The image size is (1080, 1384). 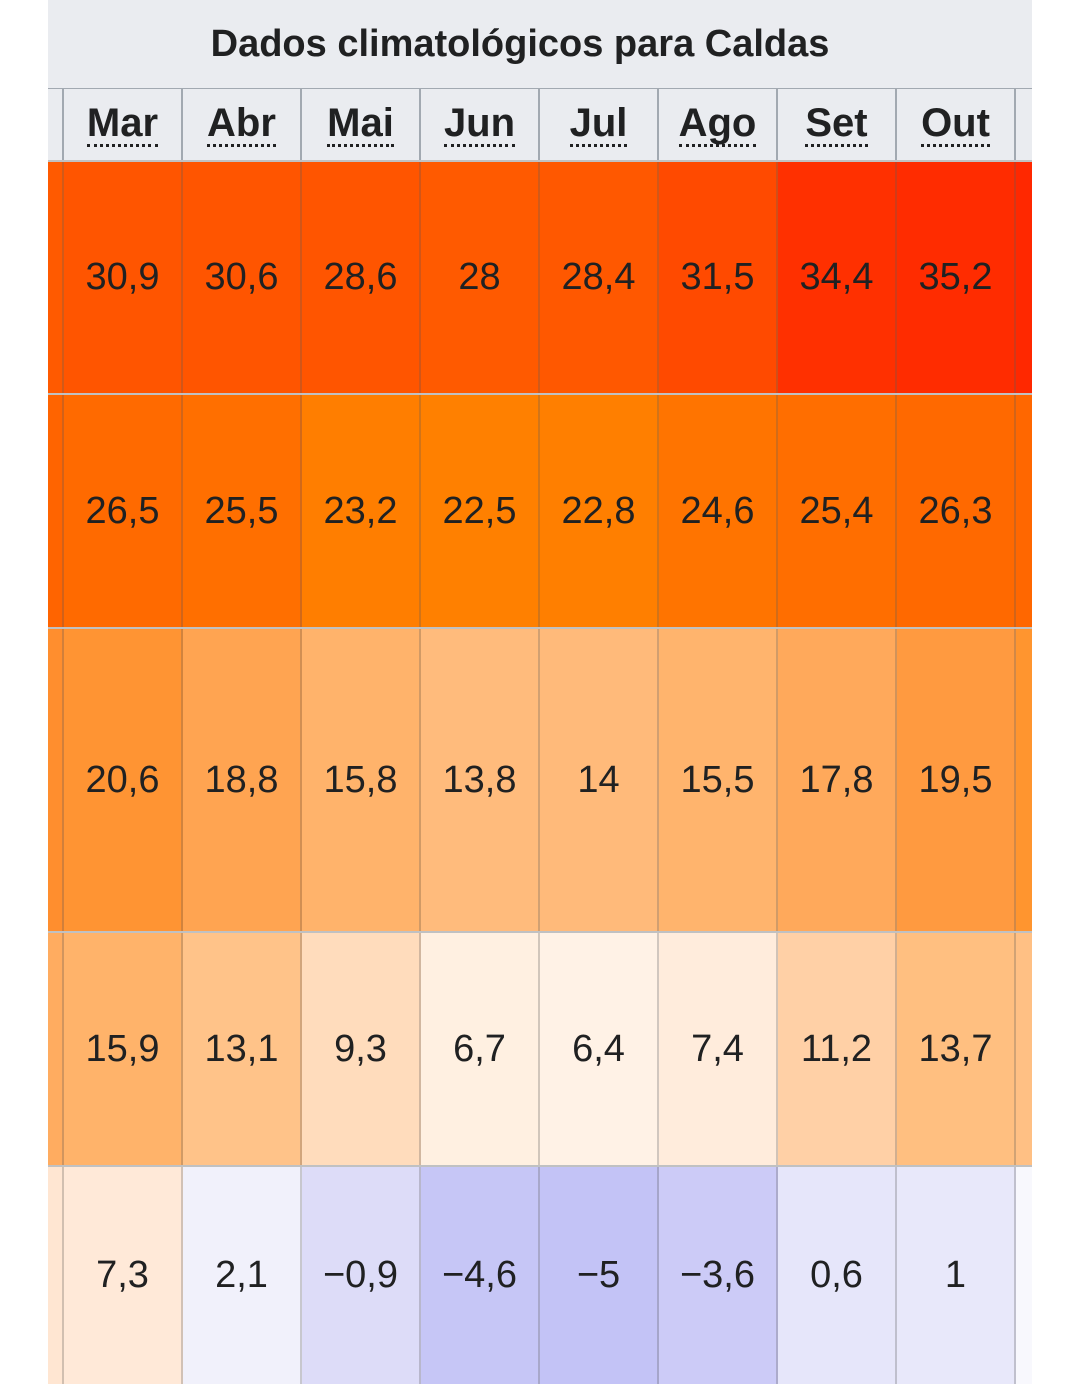 I want to click on month-abbr-mai: Mai, so click(x=360, y=124).